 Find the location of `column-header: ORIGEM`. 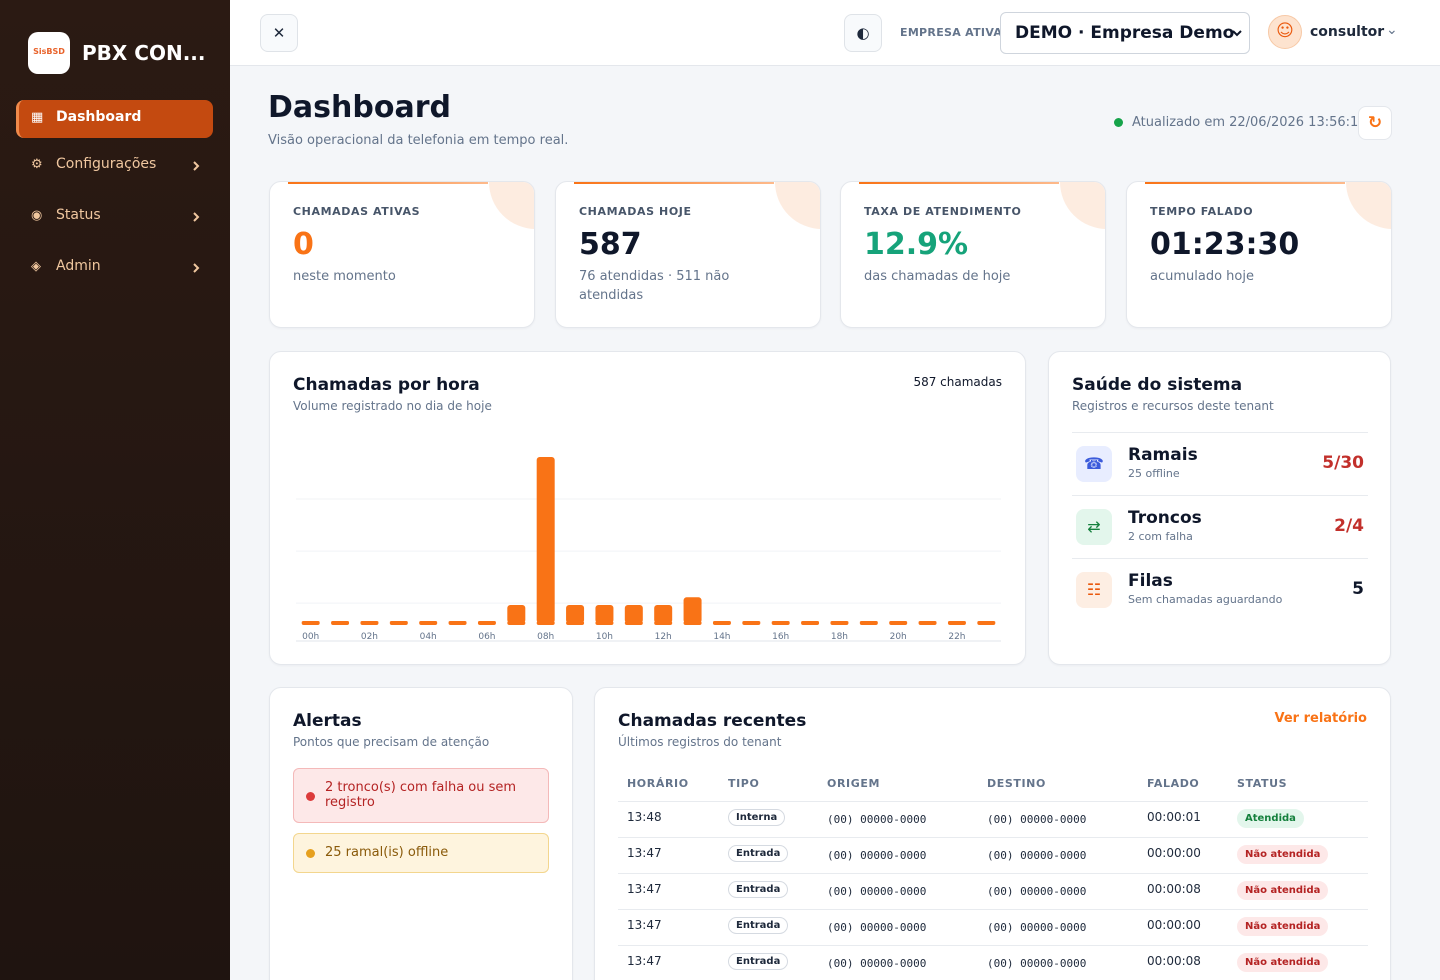

column-header: ORIGEM is located at coordinates (854, 783).